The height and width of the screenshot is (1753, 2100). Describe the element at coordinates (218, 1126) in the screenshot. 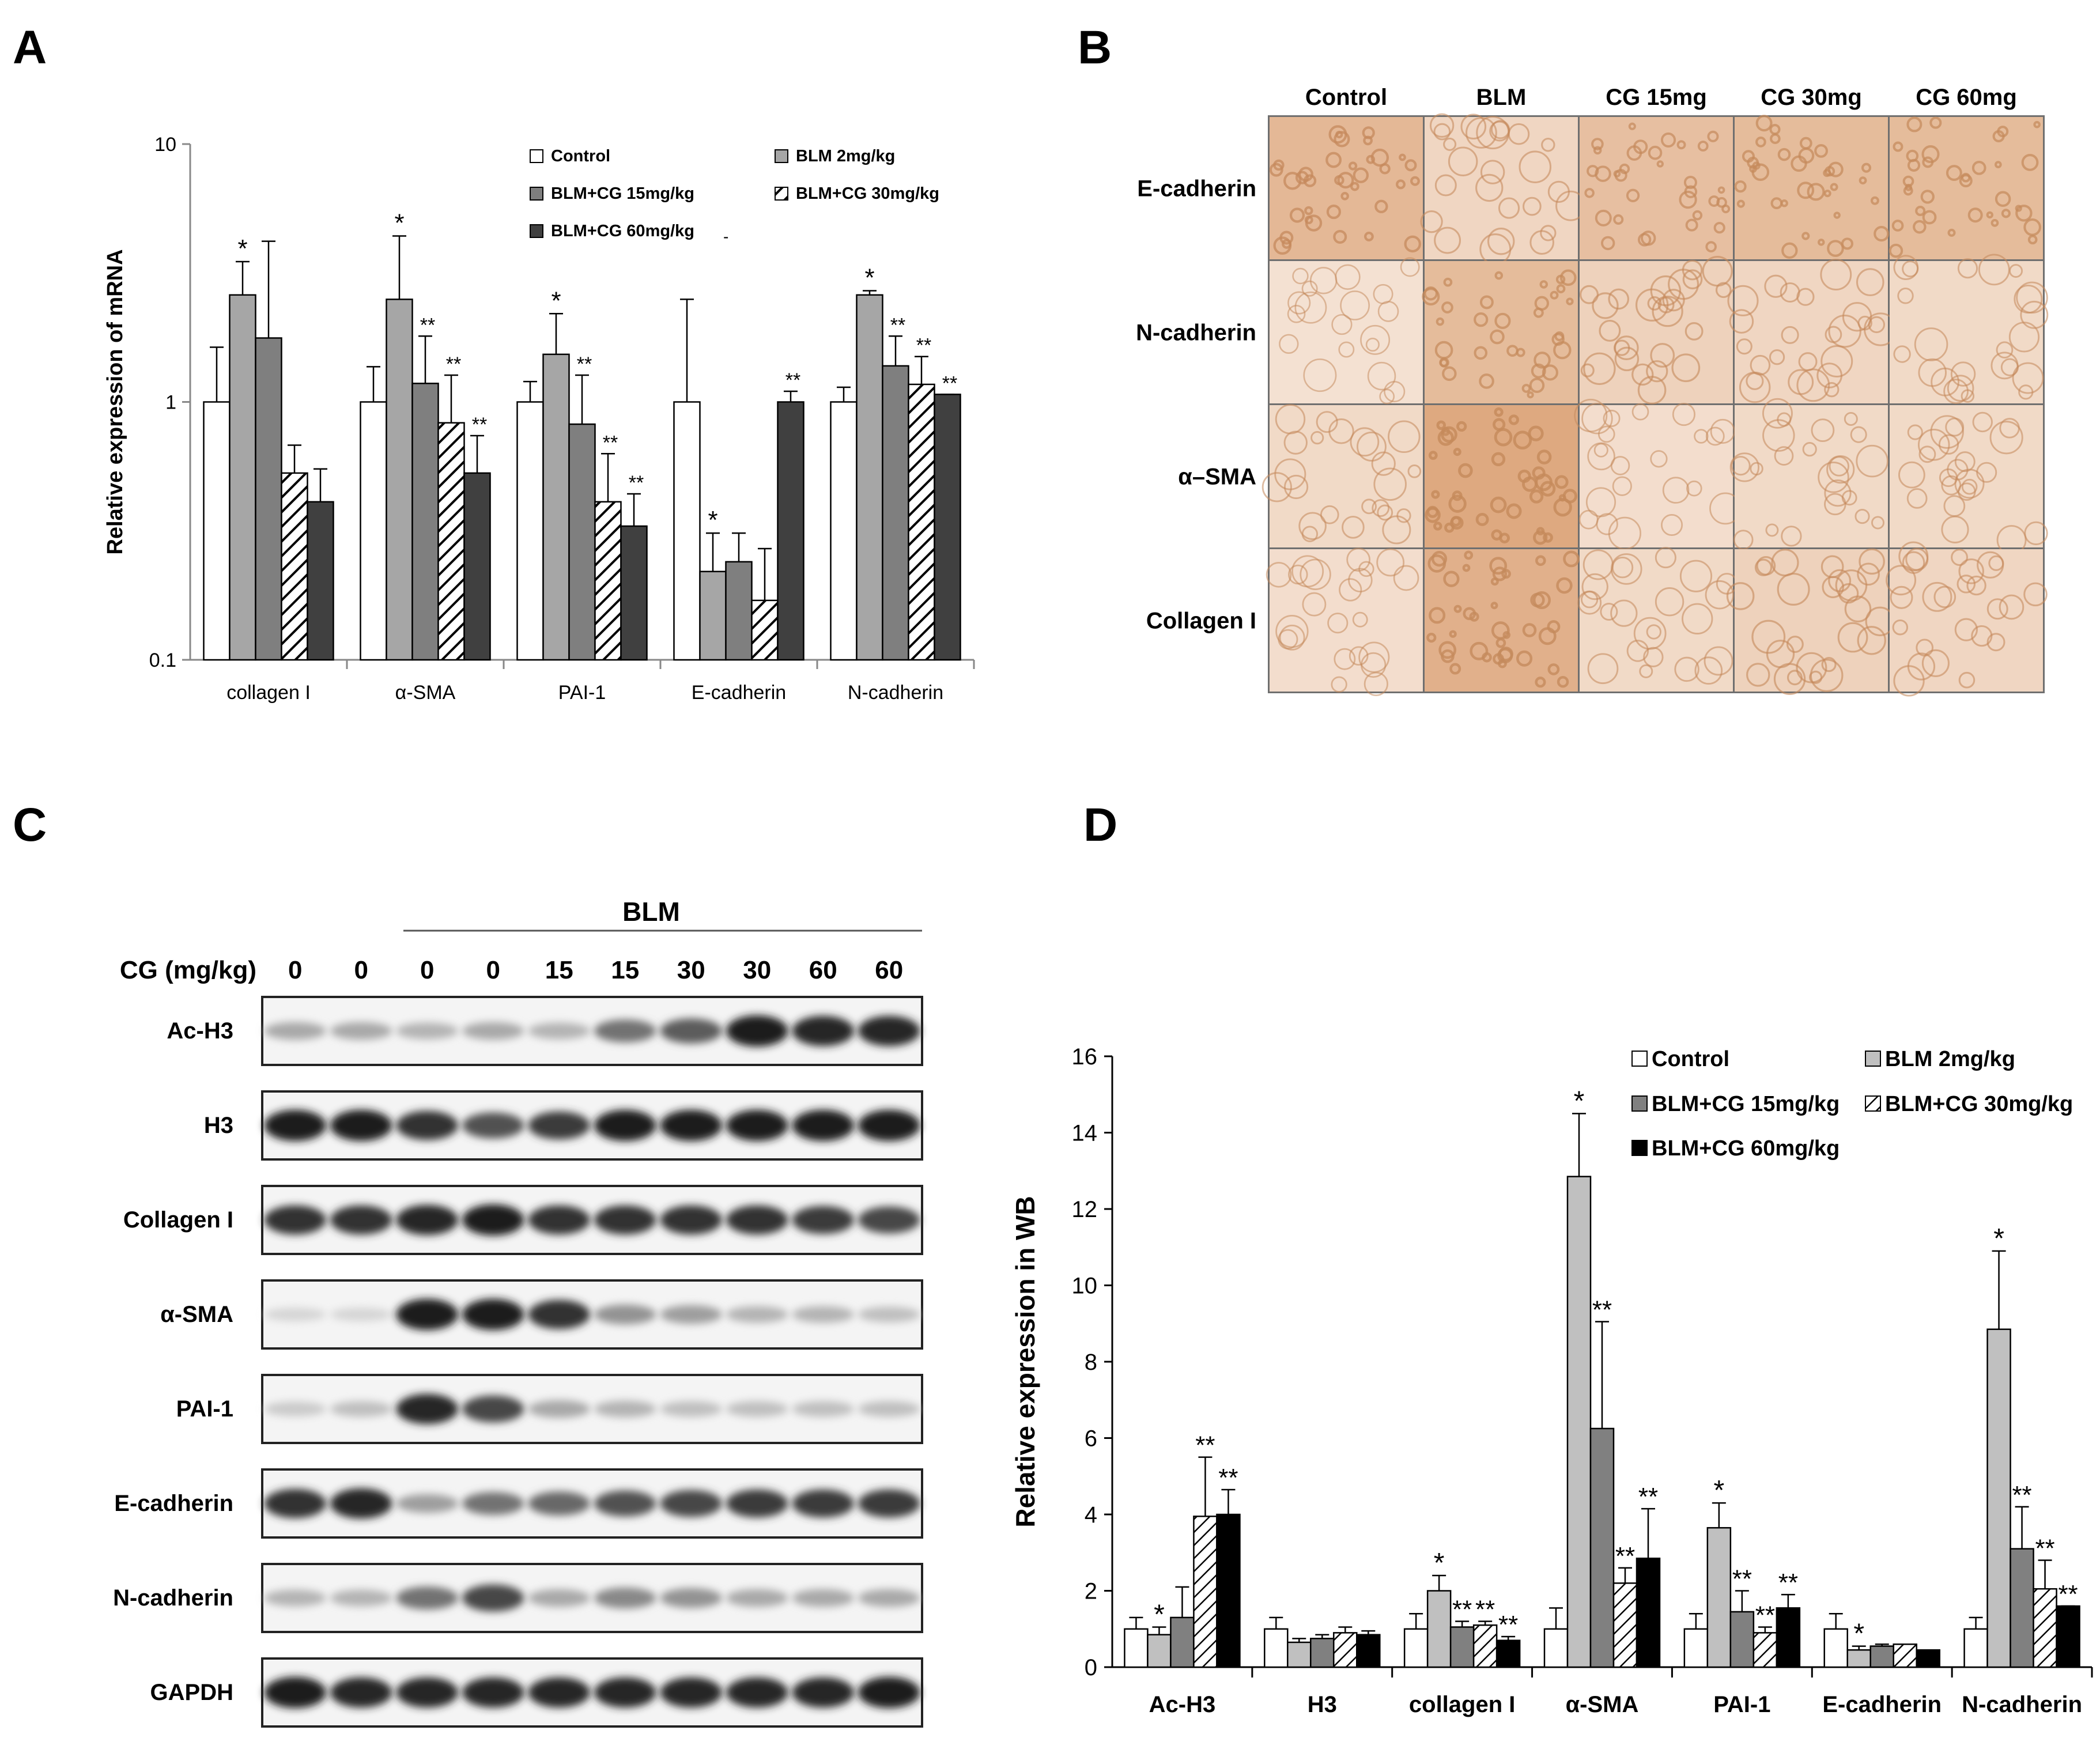

I see `blot-protein-label: H3` at that location.